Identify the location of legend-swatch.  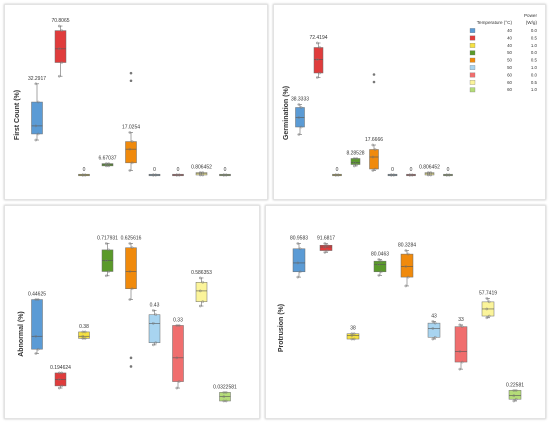
(472, 82).